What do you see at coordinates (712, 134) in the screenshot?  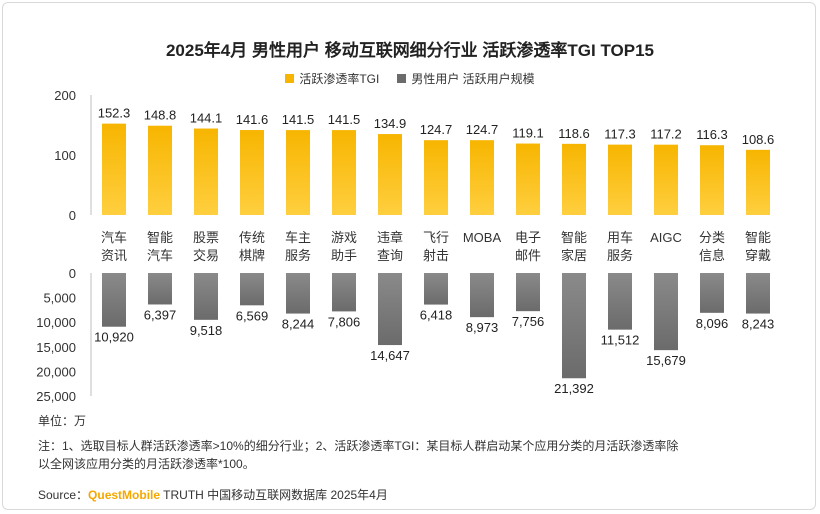 I see `tgi-value-label: 116.3` at bounding box center [712, 134].